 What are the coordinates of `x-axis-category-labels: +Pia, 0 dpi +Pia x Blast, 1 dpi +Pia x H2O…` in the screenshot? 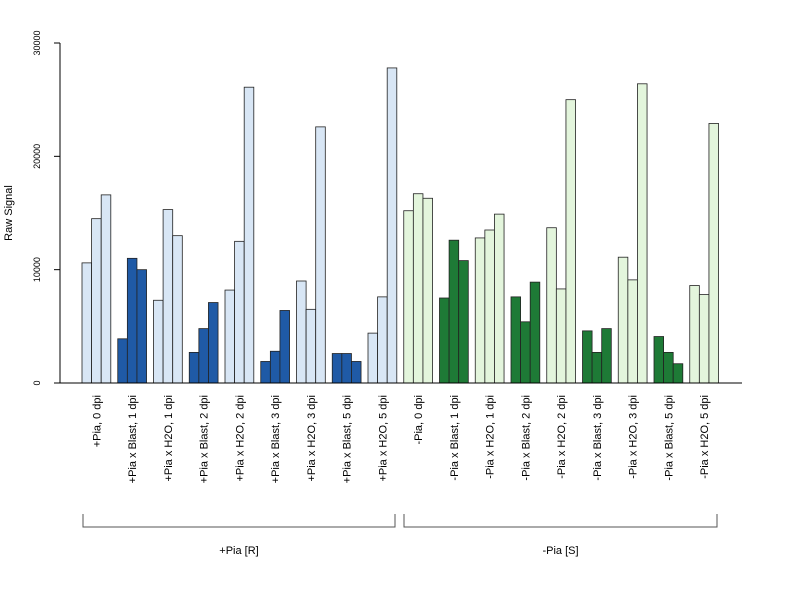 It's located at (401, 439).